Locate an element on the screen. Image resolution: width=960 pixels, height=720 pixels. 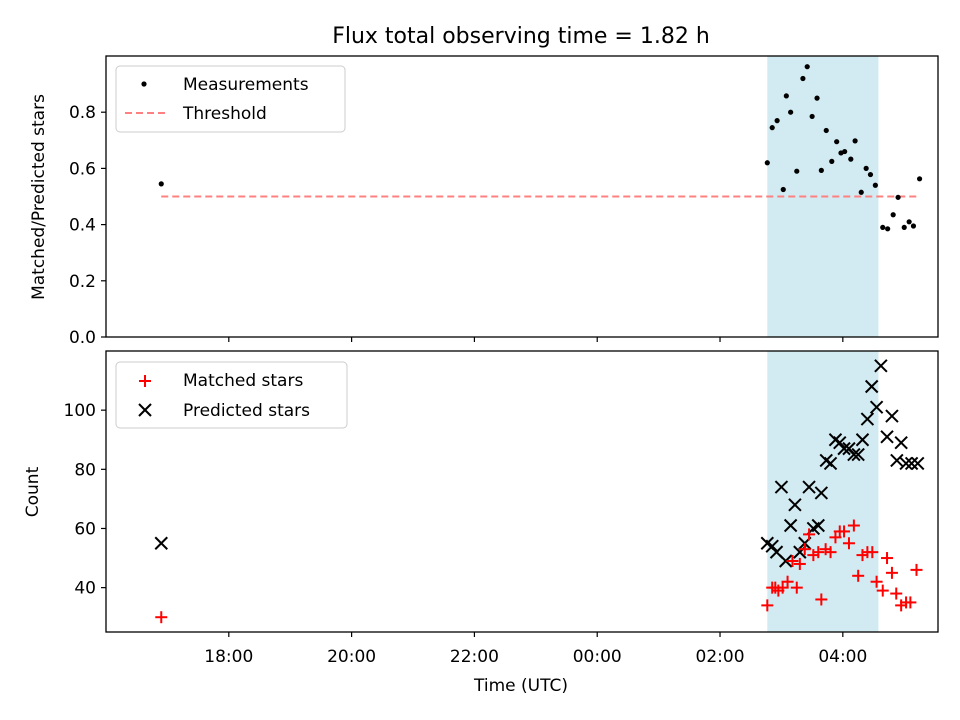
top-ylabel: Matched/Predicted stars is located at coordinates (39, 197).